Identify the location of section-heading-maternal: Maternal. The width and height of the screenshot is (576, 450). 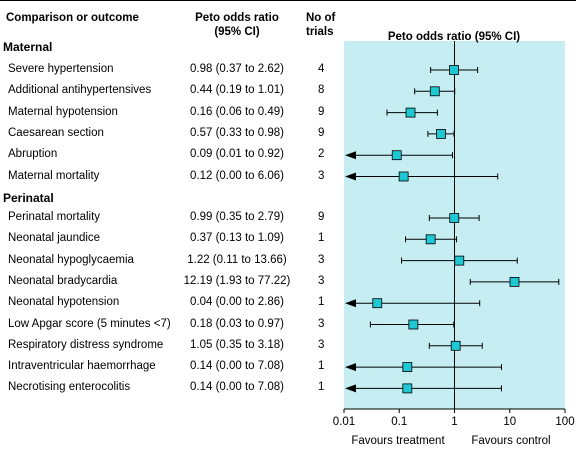
(28, 47).